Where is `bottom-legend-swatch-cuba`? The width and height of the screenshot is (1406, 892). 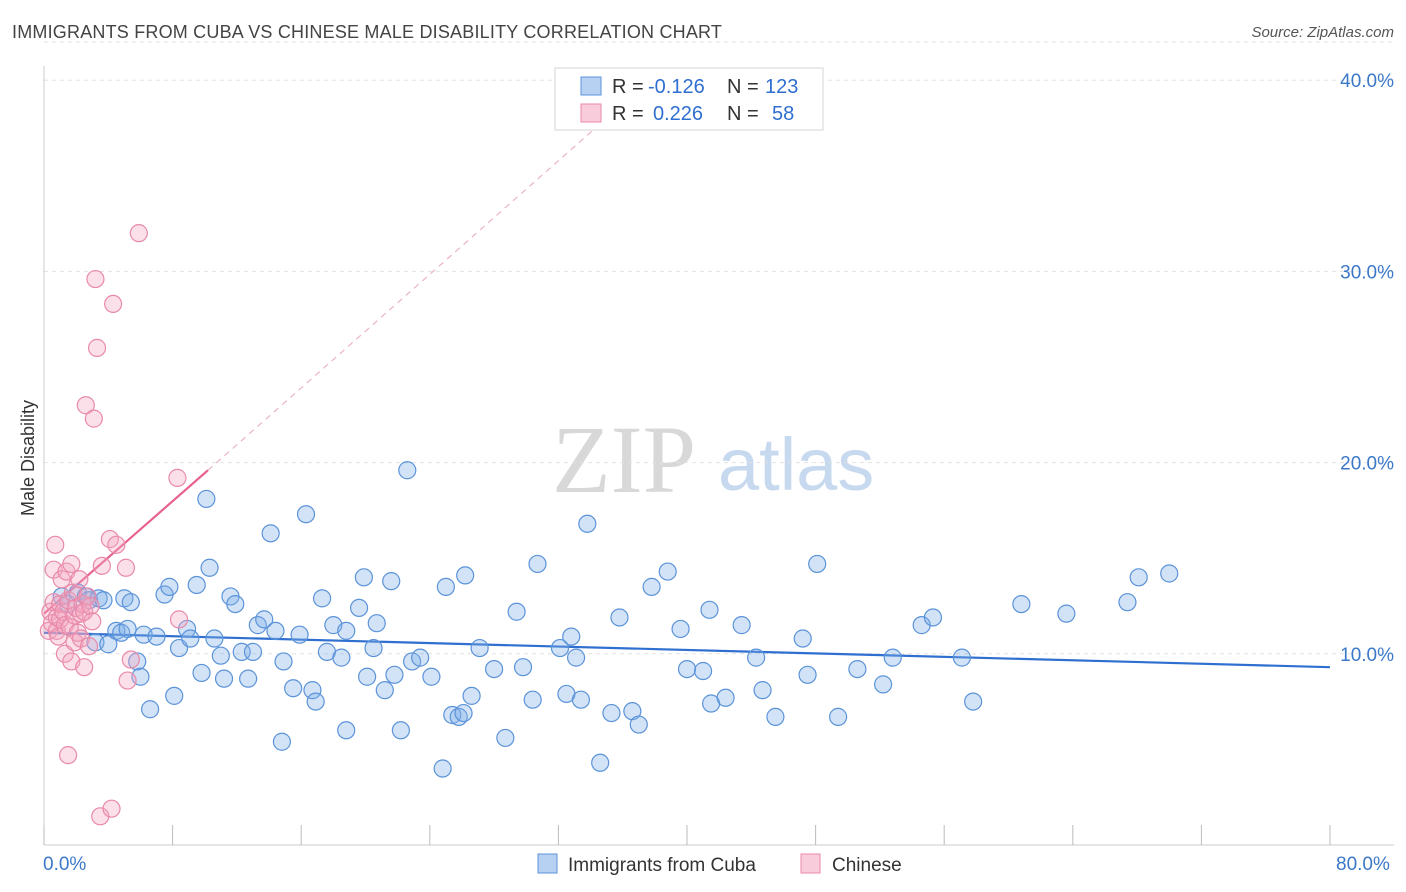
bottom-legend-swatch-cuba is located at coordinates (547, 863).